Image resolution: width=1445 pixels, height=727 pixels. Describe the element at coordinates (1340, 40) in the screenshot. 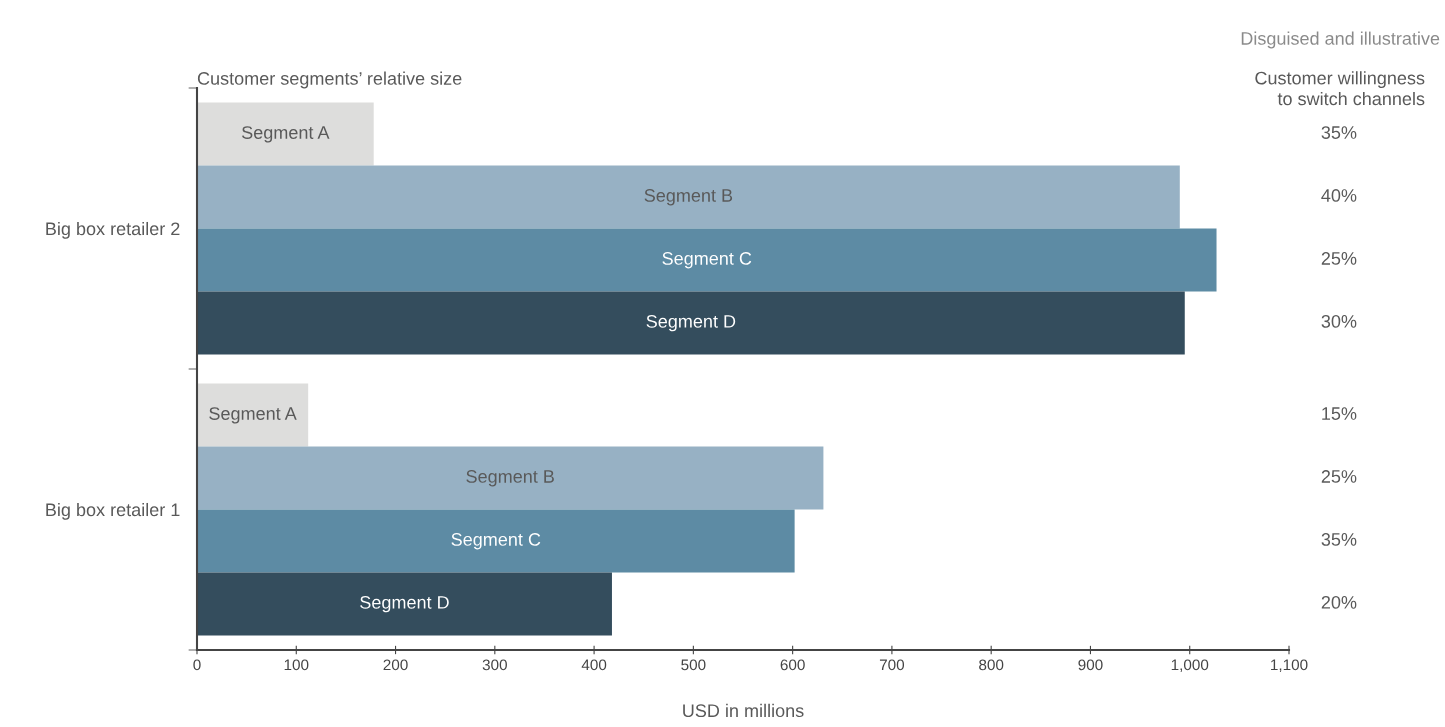

I see `text: Disguised and illustrative` at that location.